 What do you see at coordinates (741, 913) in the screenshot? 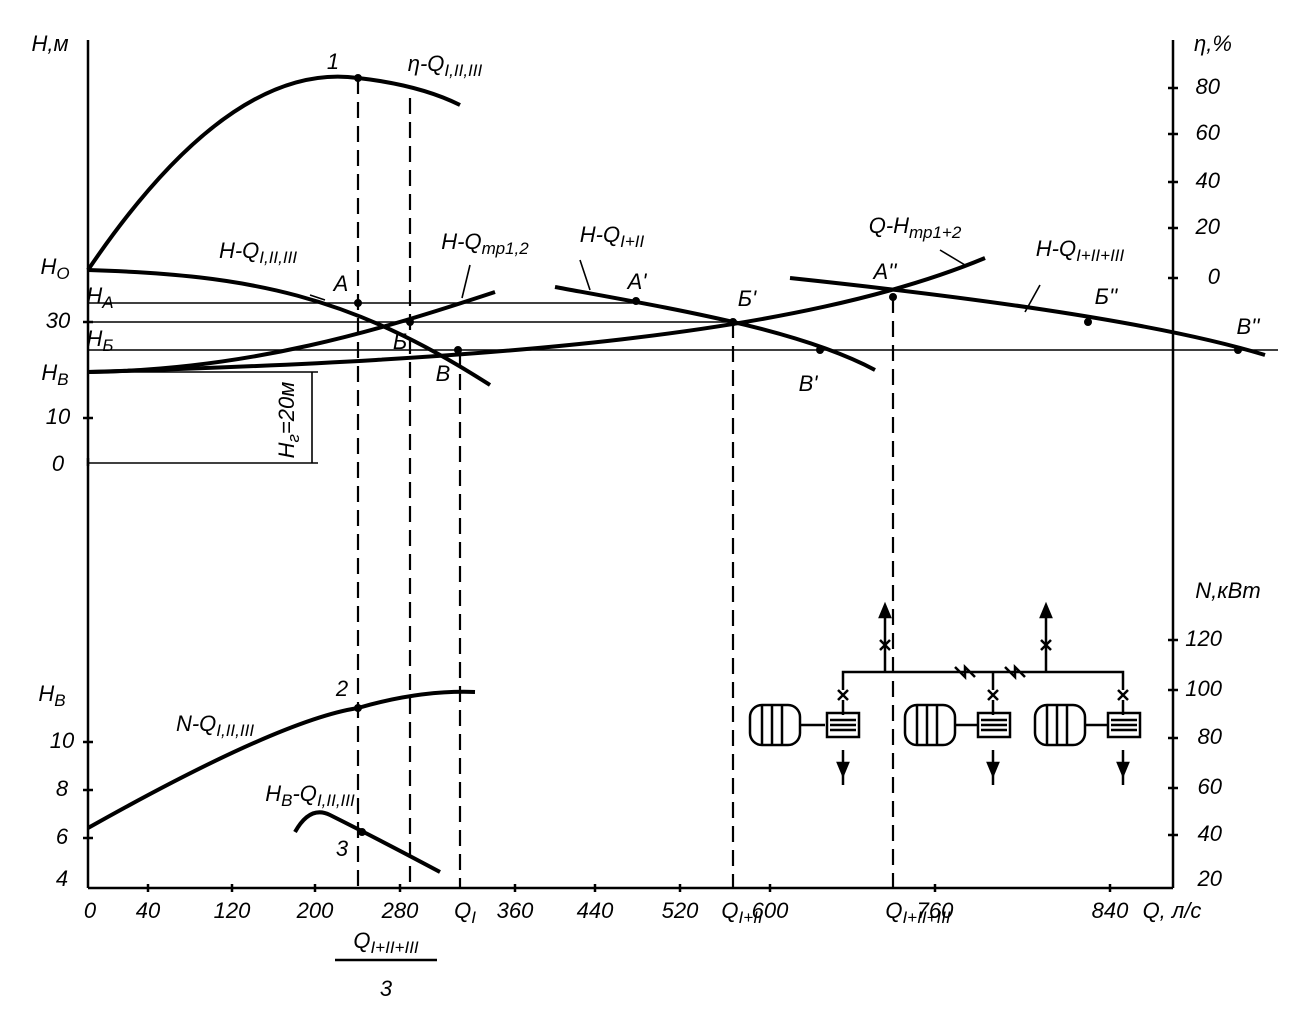
I see `flow-mark: QI+II` at bounding box center [741, 913].